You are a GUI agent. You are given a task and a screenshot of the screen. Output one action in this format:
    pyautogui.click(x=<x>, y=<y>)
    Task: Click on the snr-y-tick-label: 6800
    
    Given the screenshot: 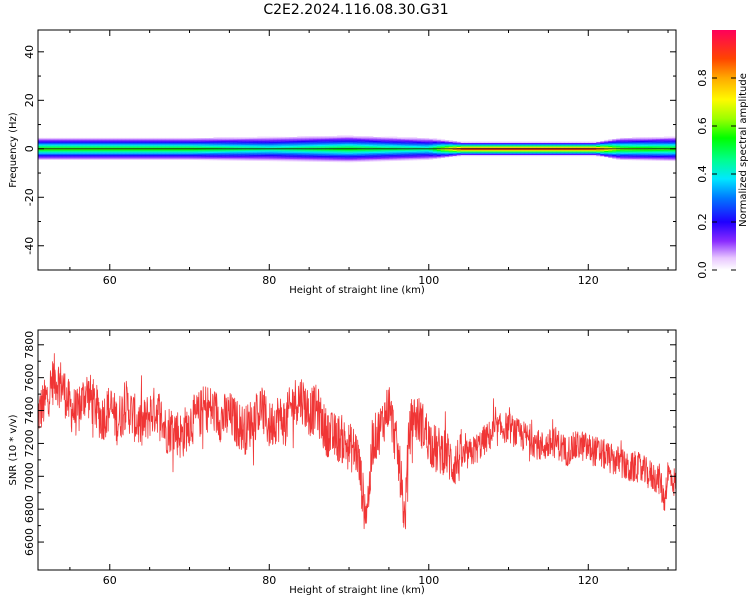 What is the action you would take?
    pyautogui.click(x=29, y=509)
    